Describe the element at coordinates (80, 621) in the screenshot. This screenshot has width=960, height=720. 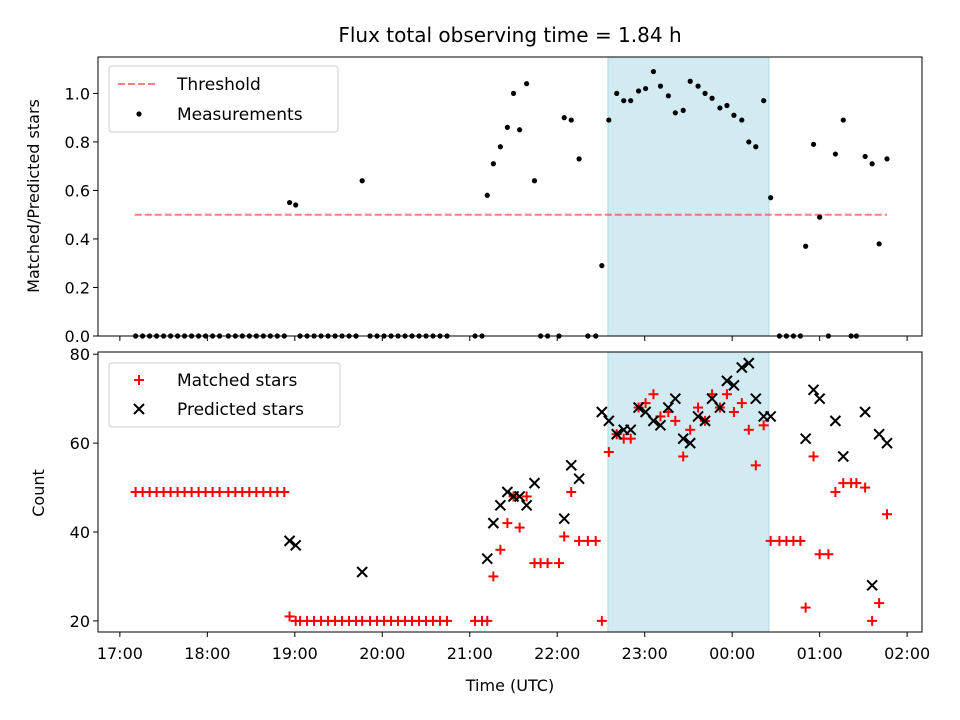
I see `bottom-y-tick-label: 20` at that location.